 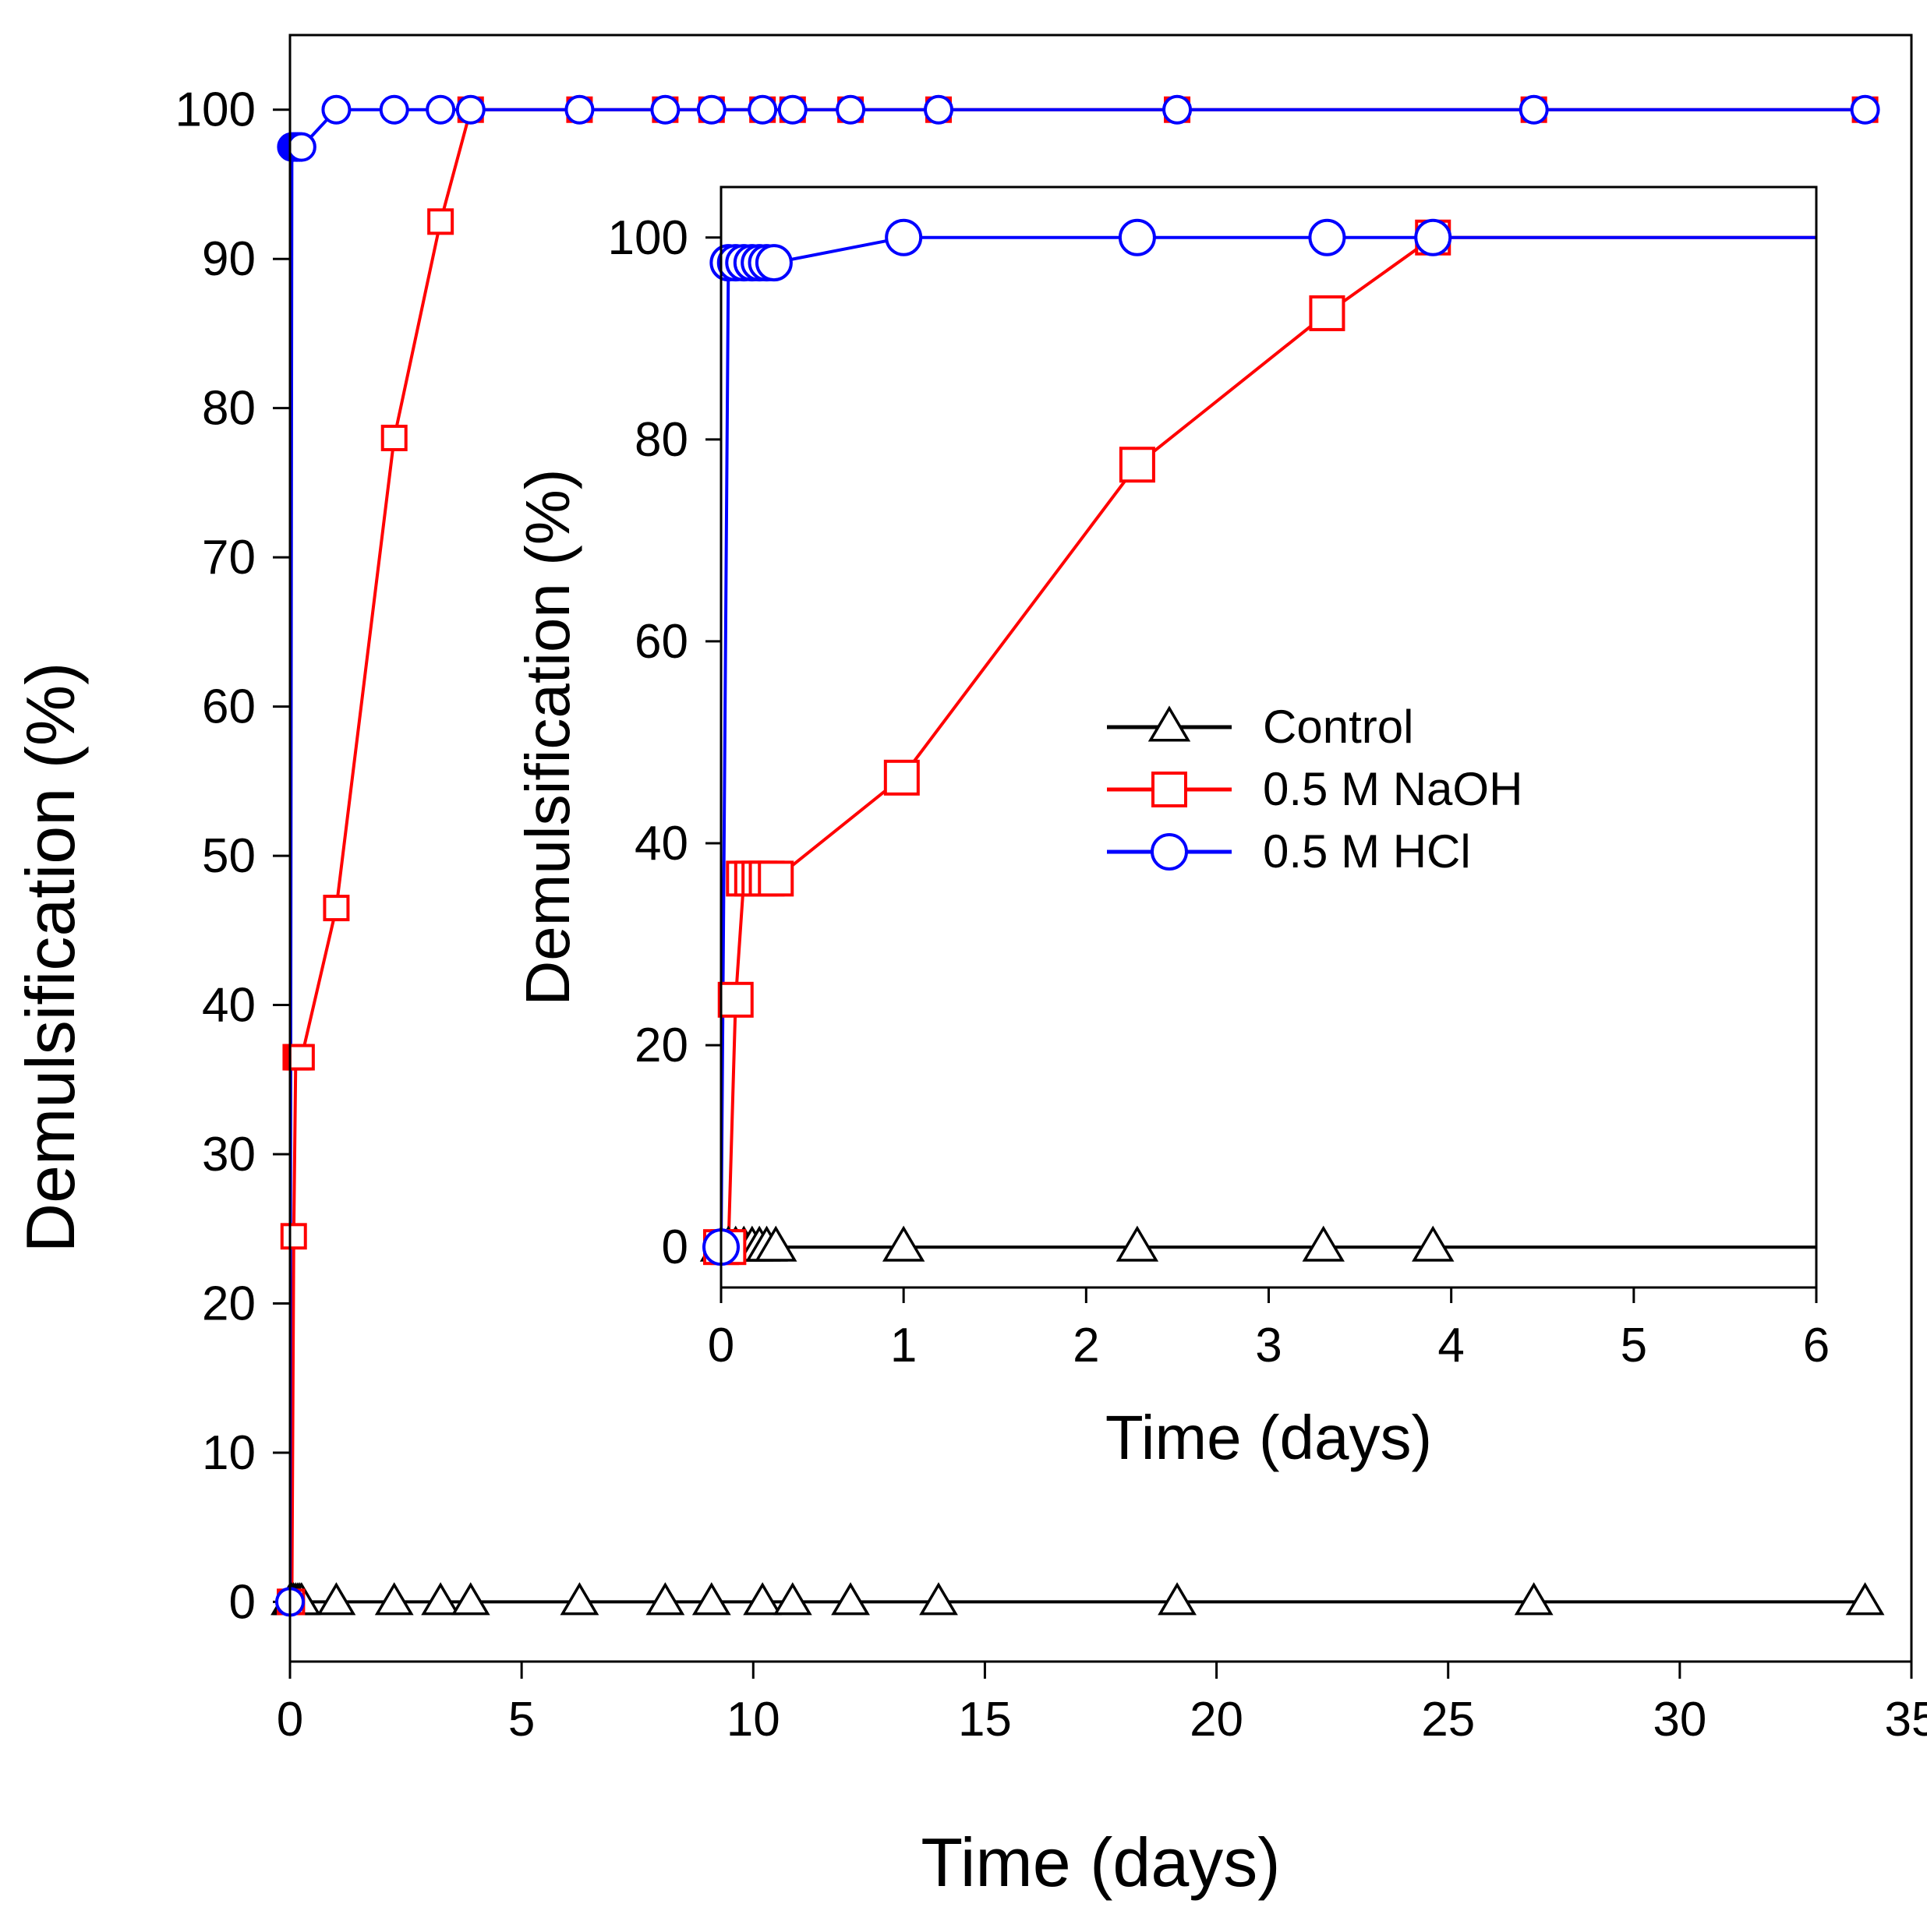 What do you see at coordinates (1169, 723) in the screenshot?
I see `legend-marker-control` at bounding box center [1169, 723].